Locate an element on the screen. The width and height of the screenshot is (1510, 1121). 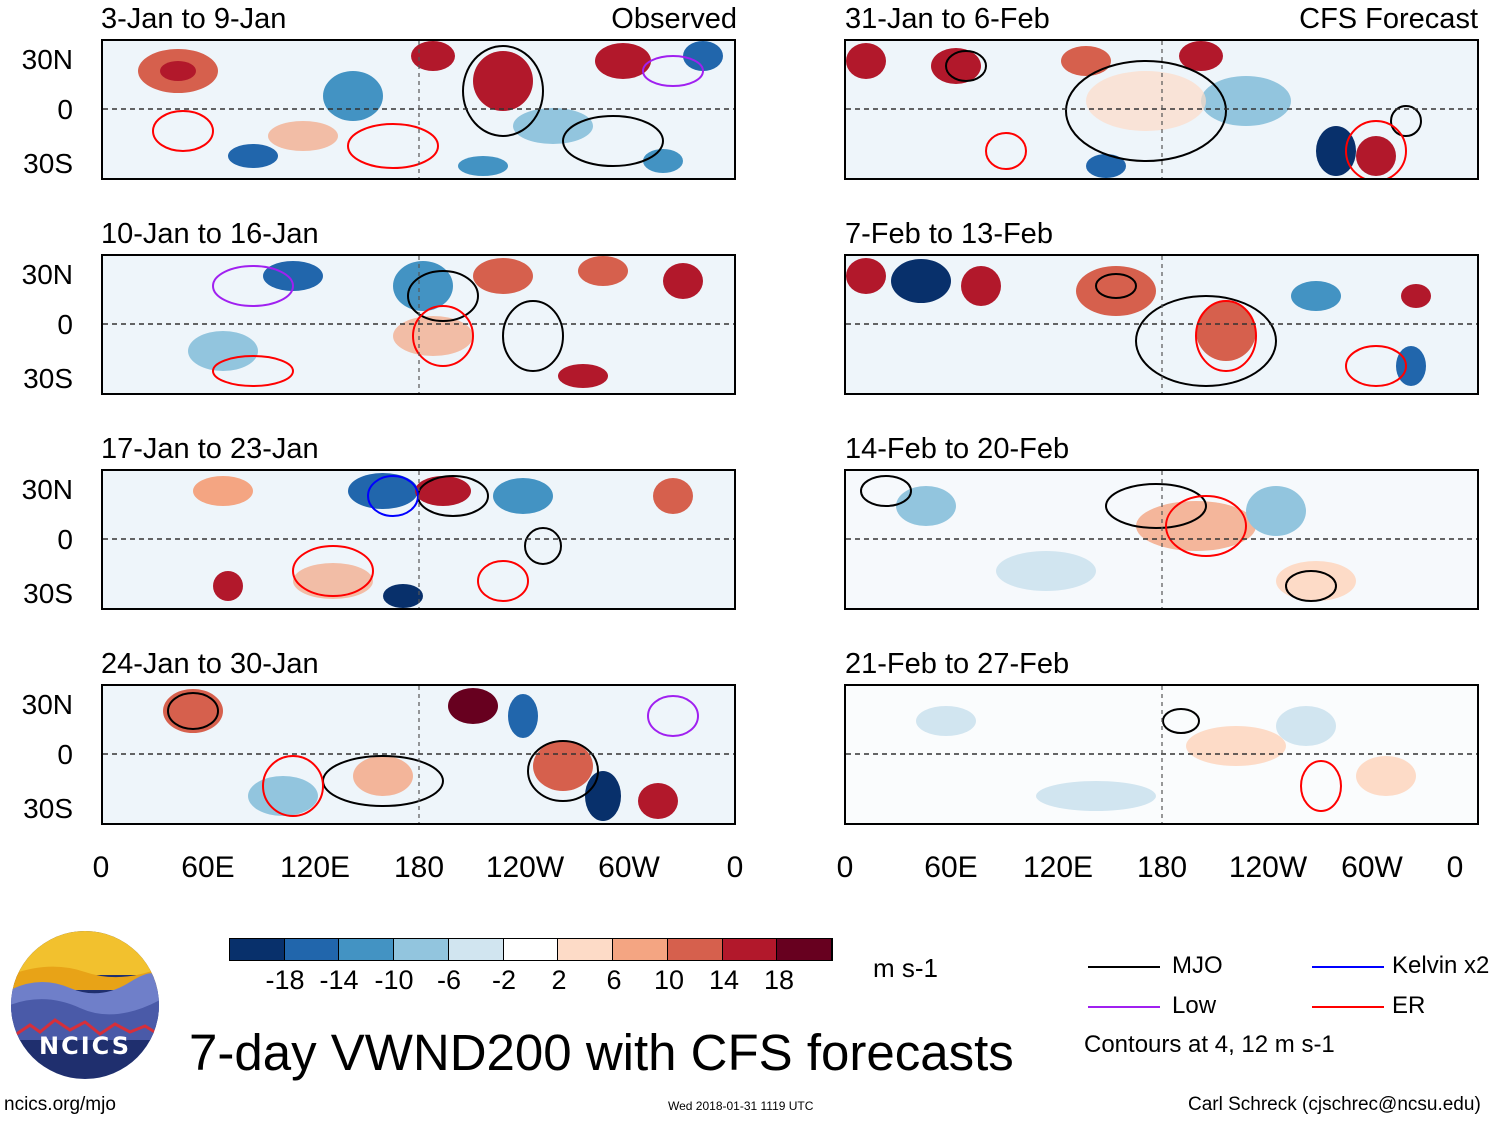
units-label: m s-1 is located at coordinates (905, 968).